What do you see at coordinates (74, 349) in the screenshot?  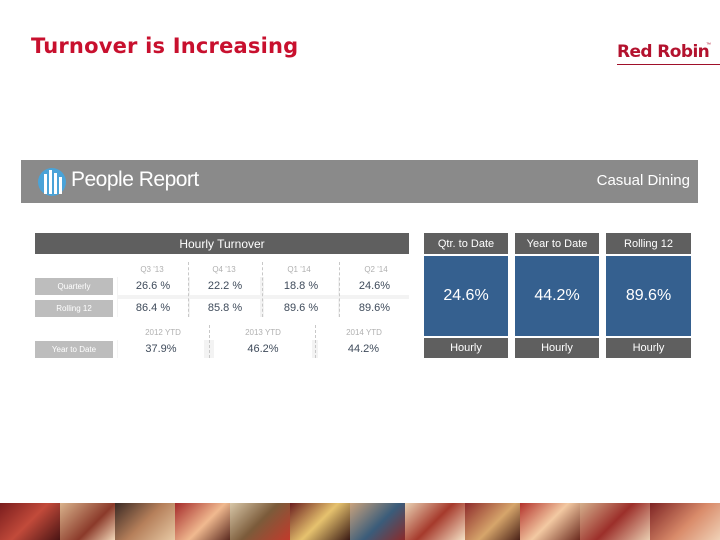 I see `row-label-year-to-date: Year to Date` at bounding box center [74, 349].